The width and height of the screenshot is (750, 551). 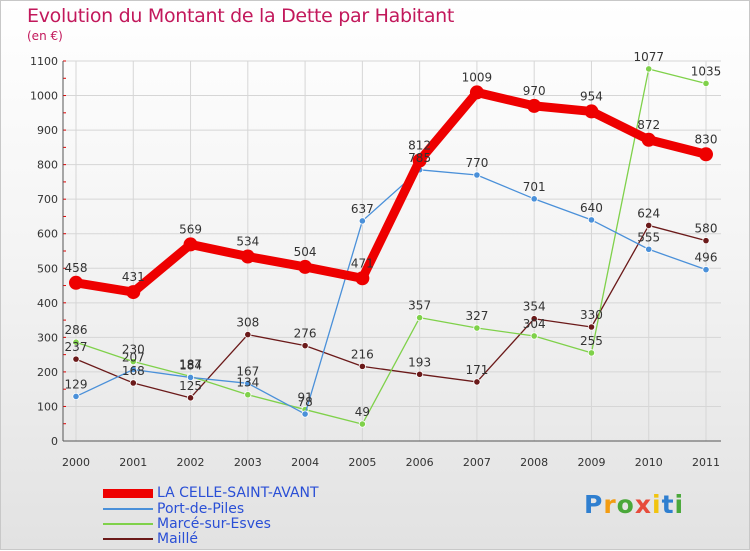 What do you see at coordinates (214, 524) in the screenshot?
I see `legend-label: Marcé-sur-Esves` at bounding box center [214, 524].